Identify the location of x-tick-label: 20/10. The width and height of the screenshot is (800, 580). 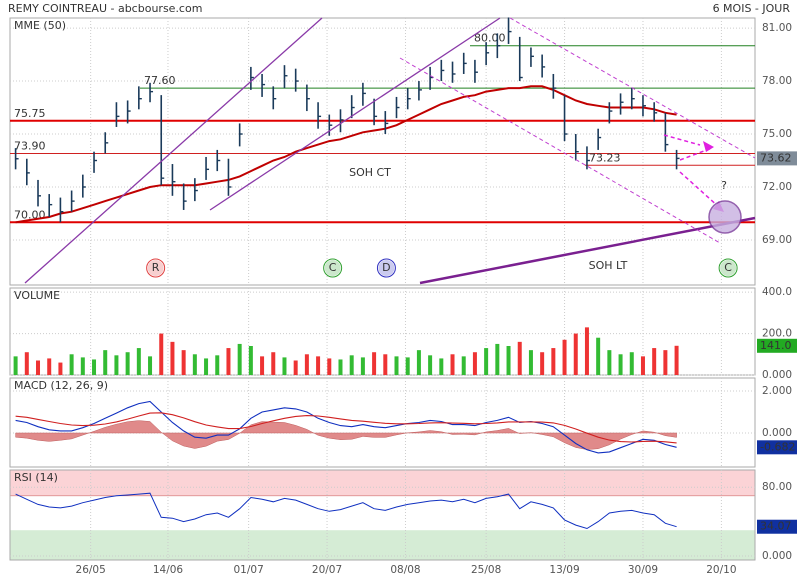
(721, 570).